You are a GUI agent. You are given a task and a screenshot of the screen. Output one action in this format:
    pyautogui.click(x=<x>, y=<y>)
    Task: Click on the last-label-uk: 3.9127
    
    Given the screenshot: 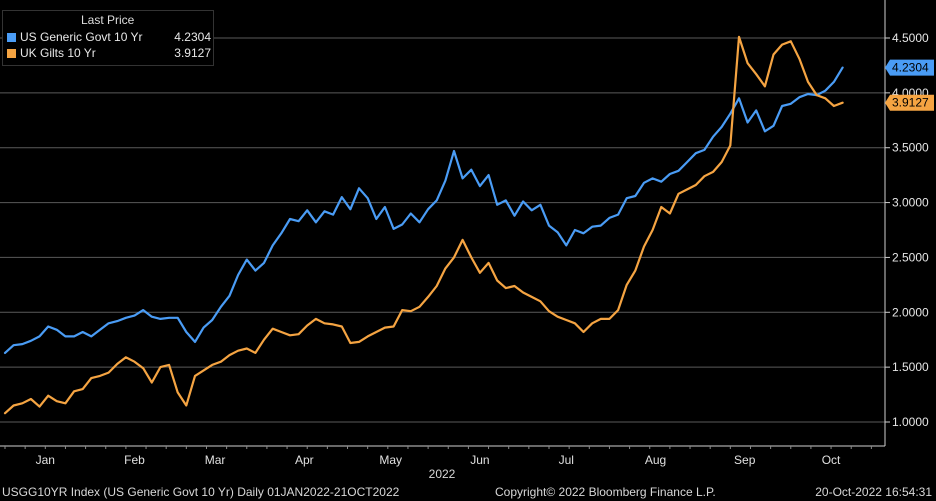 What is the action you would take?
    pyautogui.click(x=909, y=102)
    